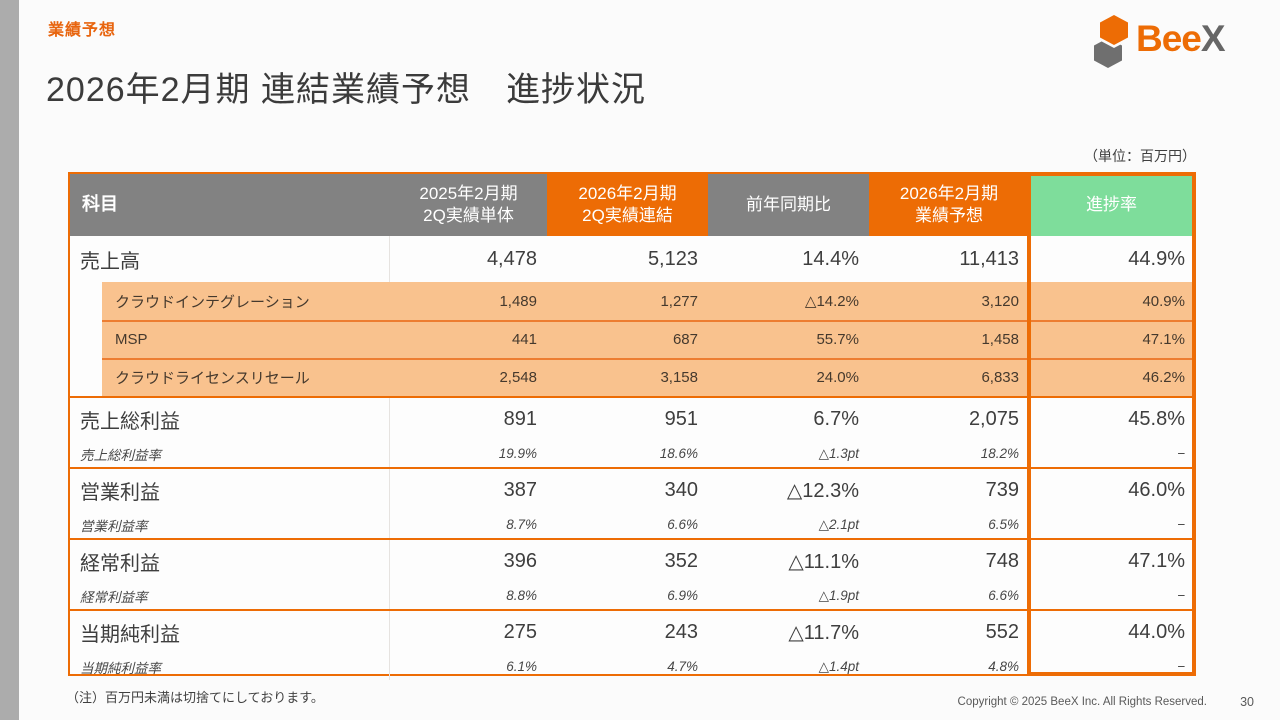 The image size is (1280, 720). What do you see at coordinates (230, 490) in the screenshot?
I see `row-label: 営業利益` at bounding box center [230, 490].